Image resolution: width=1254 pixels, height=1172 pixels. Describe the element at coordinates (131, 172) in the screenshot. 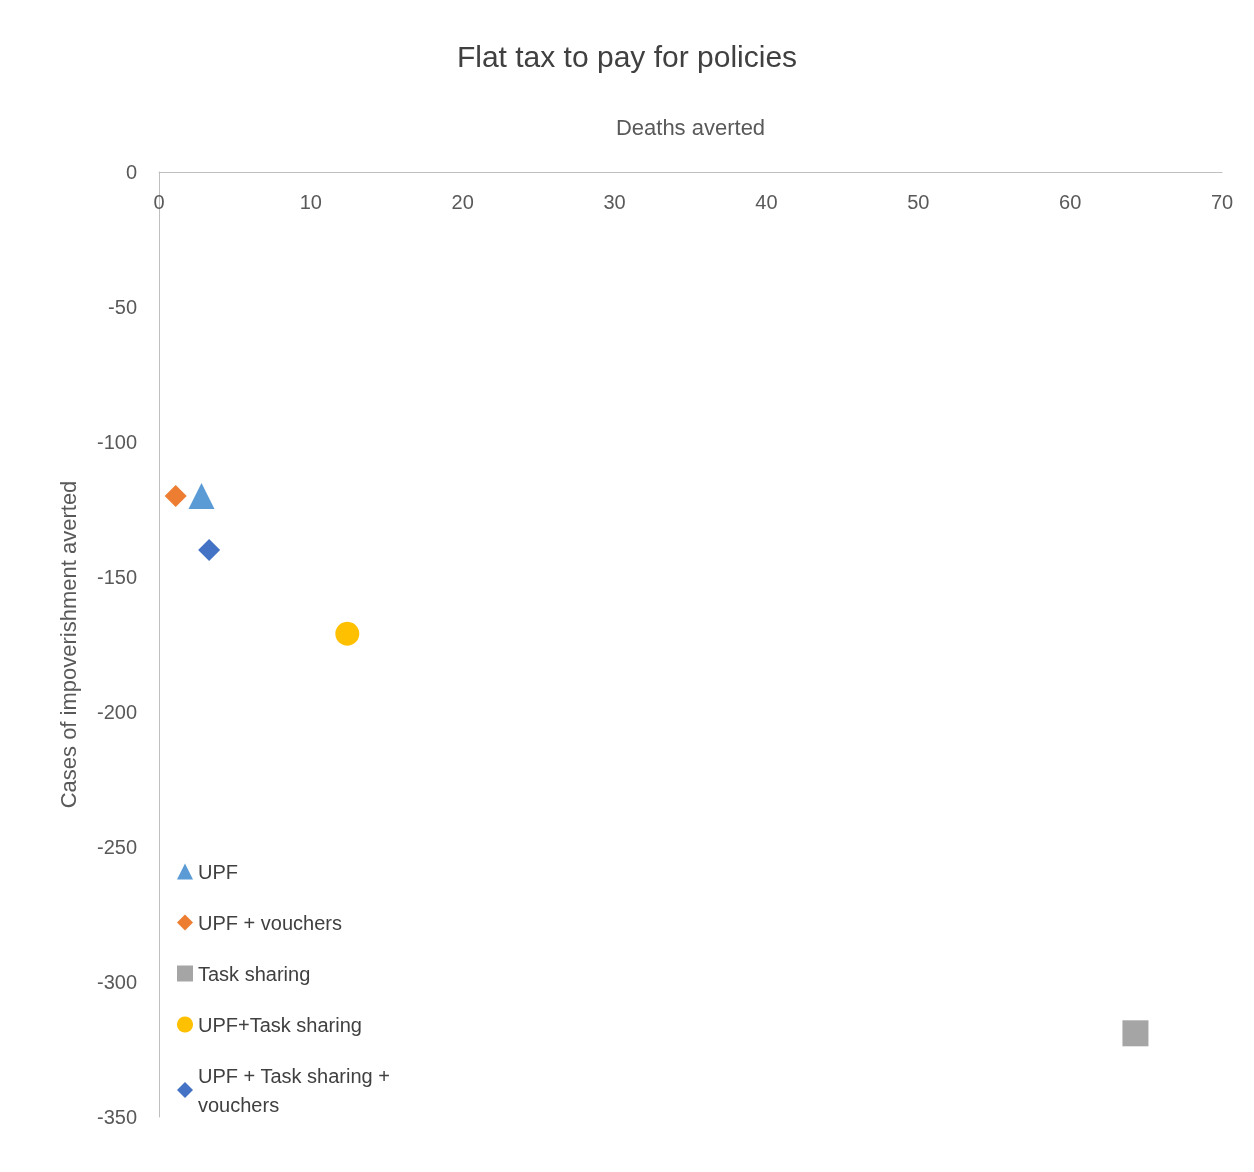

I see `y-tick-label: 0` at that location.